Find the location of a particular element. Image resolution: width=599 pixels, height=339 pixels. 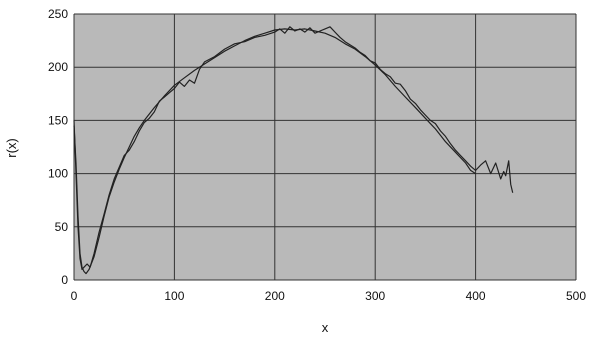

x-tick-label: 300 is located at coordinates (375, 296).